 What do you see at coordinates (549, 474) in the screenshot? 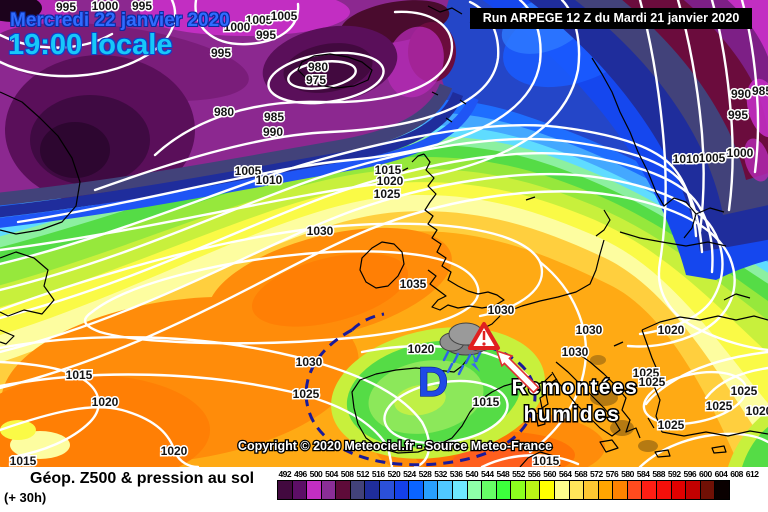
I see `legend-value: 560` at bounding box center [549, 474].